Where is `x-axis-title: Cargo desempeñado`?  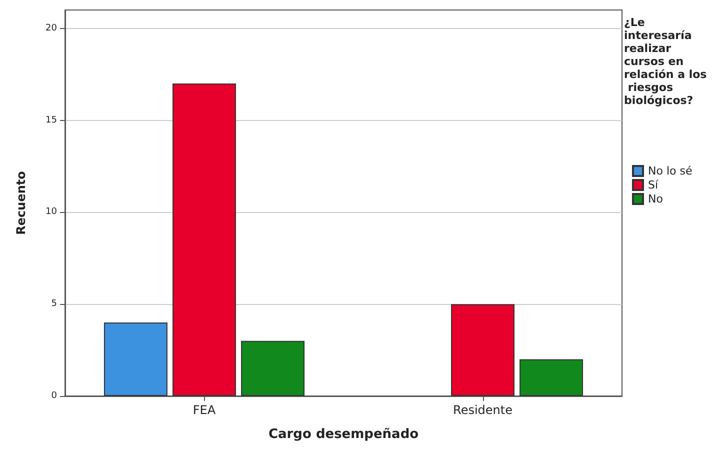 x-axis-title: Cargo desempeñado is located at coordinates (343, 434).